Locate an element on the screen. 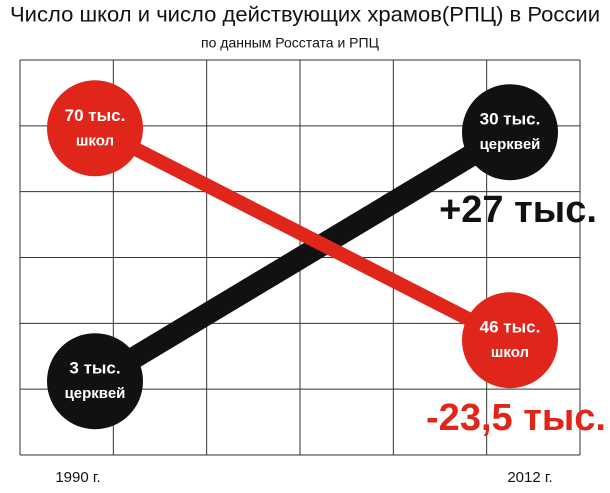 Image resolution: width=610 pixels, height=493 pixels. x-tick-label: 2012 г. is located at coordinates (529, 477).